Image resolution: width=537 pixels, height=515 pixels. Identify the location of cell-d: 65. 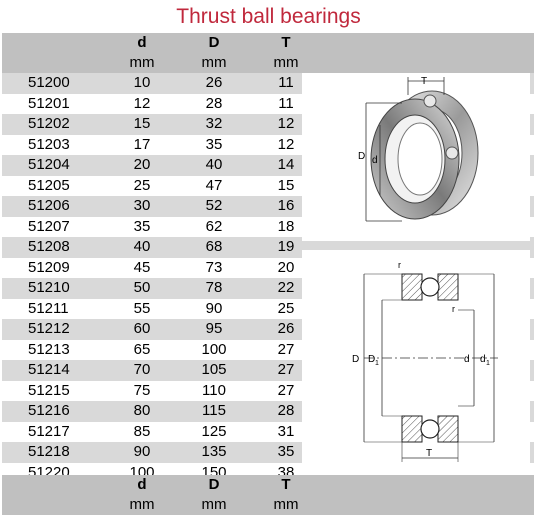
(142, 349).